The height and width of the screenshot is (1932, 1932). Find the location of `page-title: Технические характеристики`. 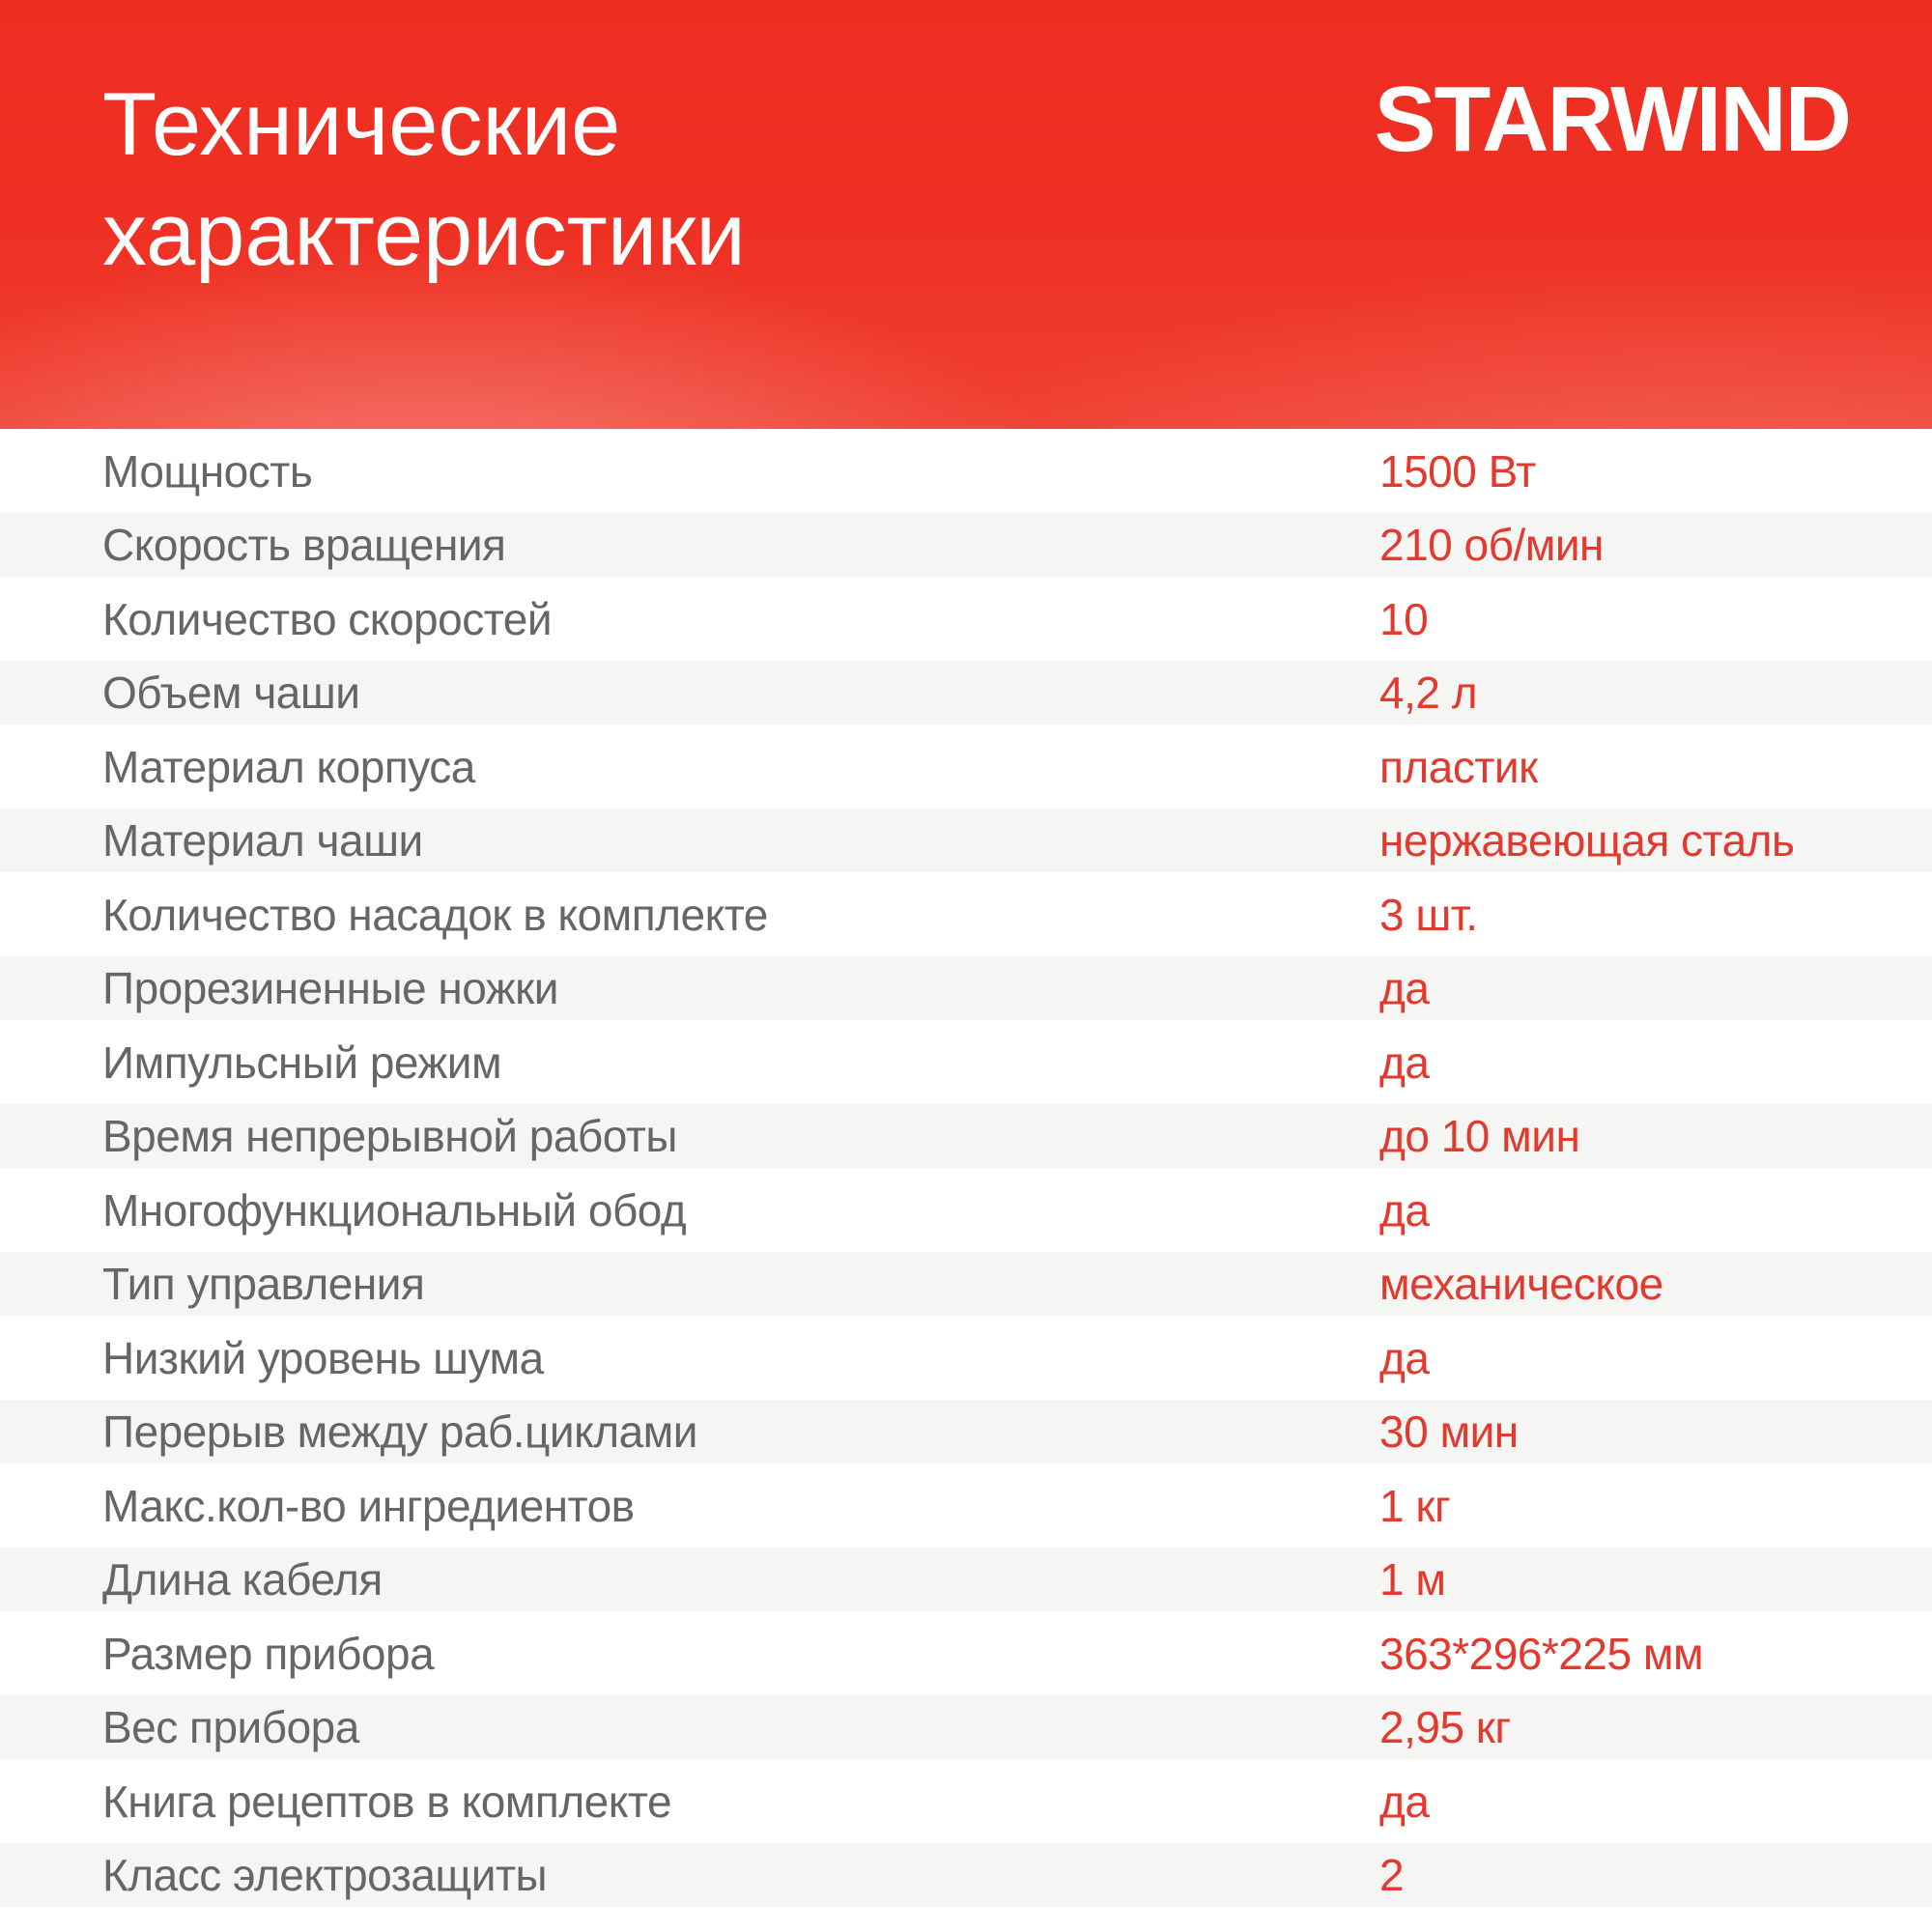

page-title: Технические характеристики is located at coordinates (424, 180).